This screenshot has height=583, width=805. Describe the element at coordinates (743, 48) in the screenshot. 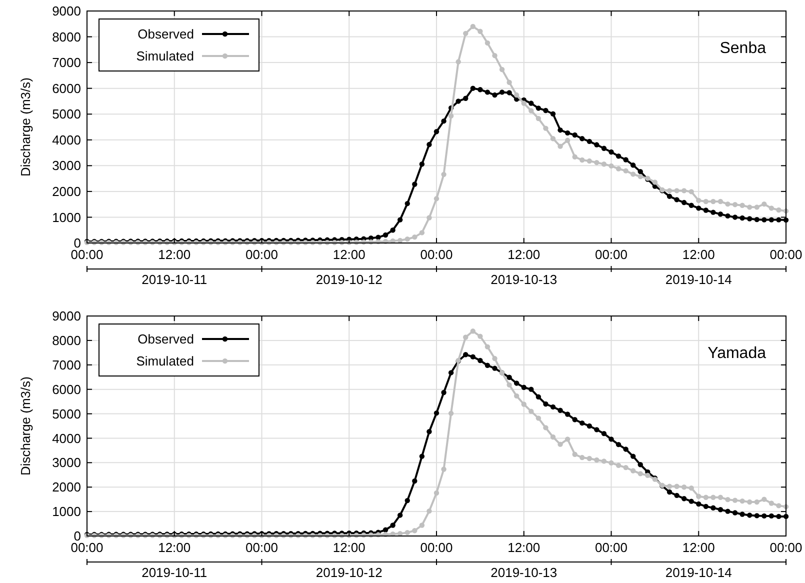

I see `text: Senba` at that location.